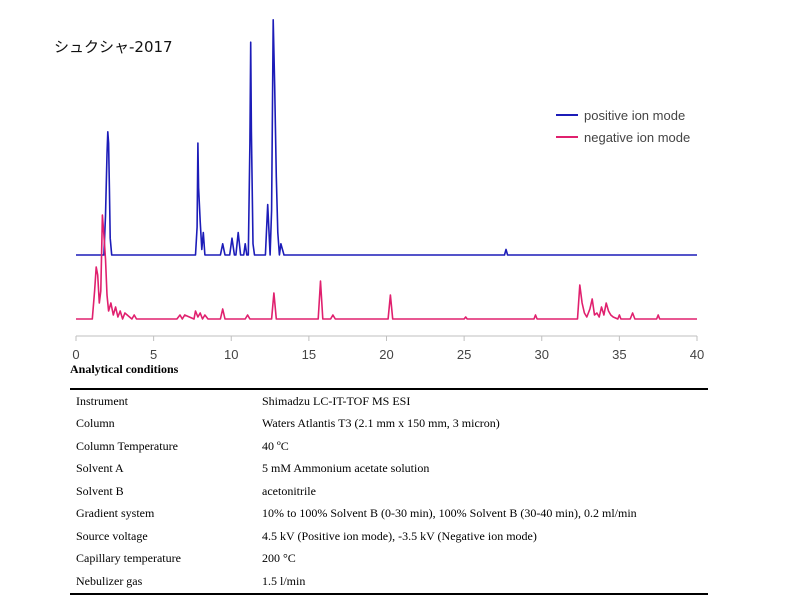 The image size is (795, 596). I want to click on legend-swatch-negative, so click(567, 137).